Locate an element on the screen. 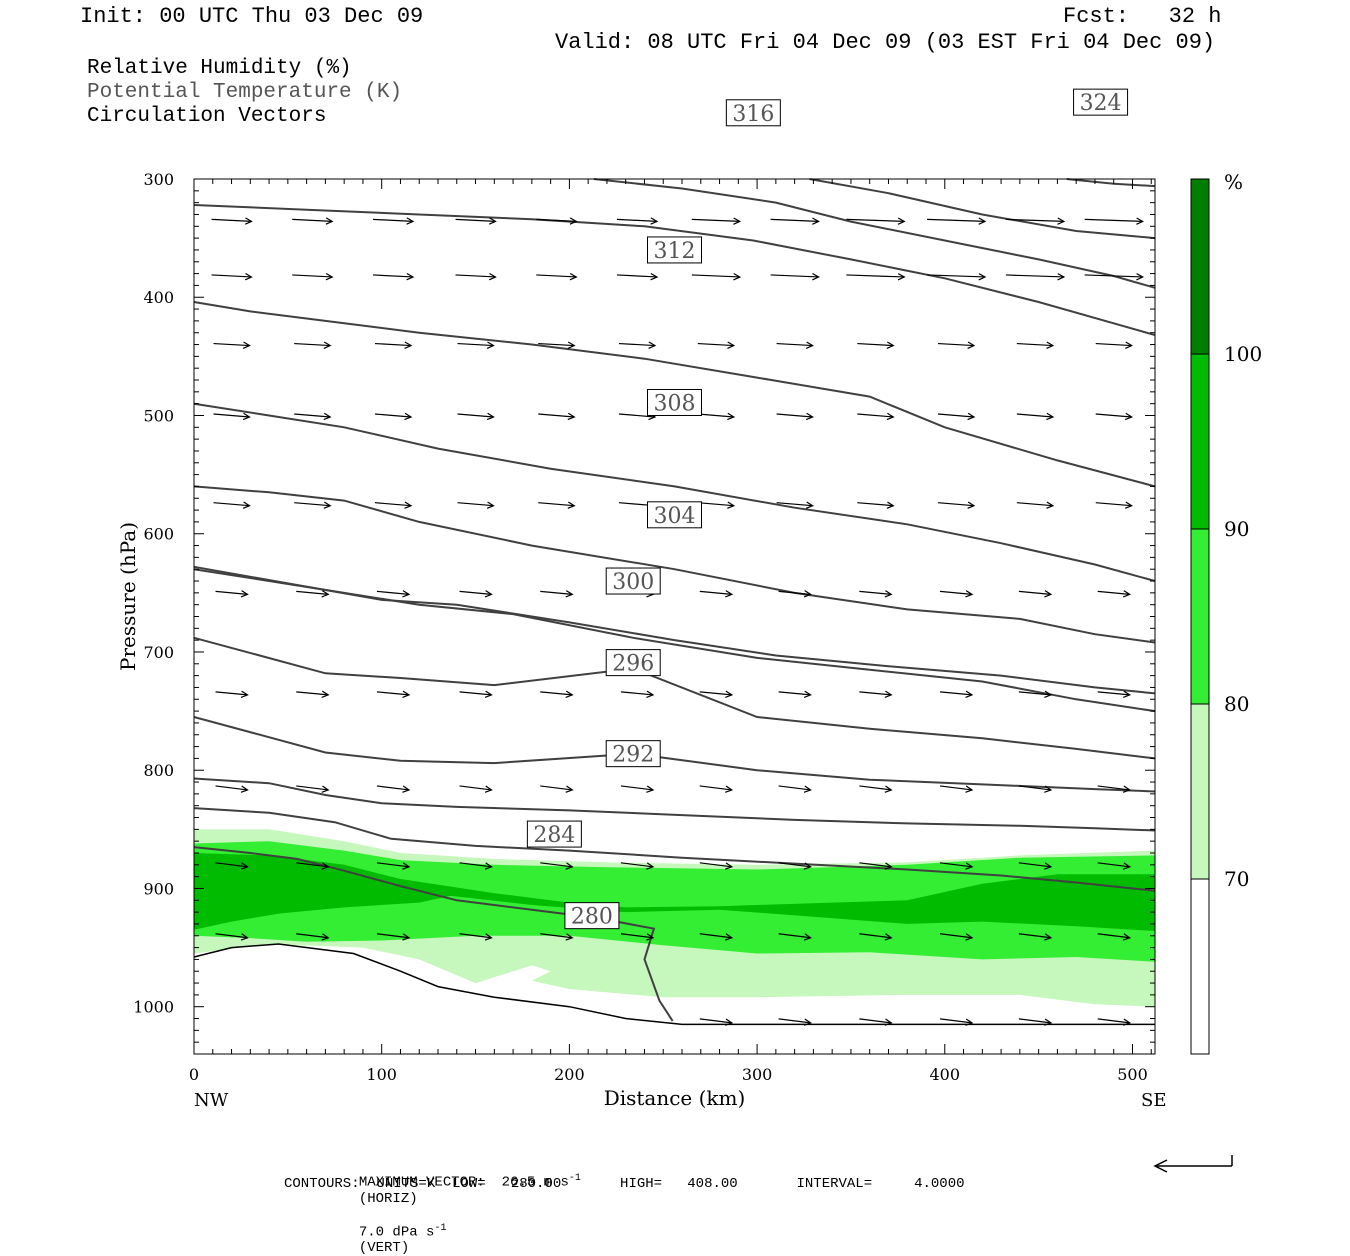 The width and height of the screenshot is (1350, 1256). colorbar-label: 70 is located at coordinates (1236, 879).